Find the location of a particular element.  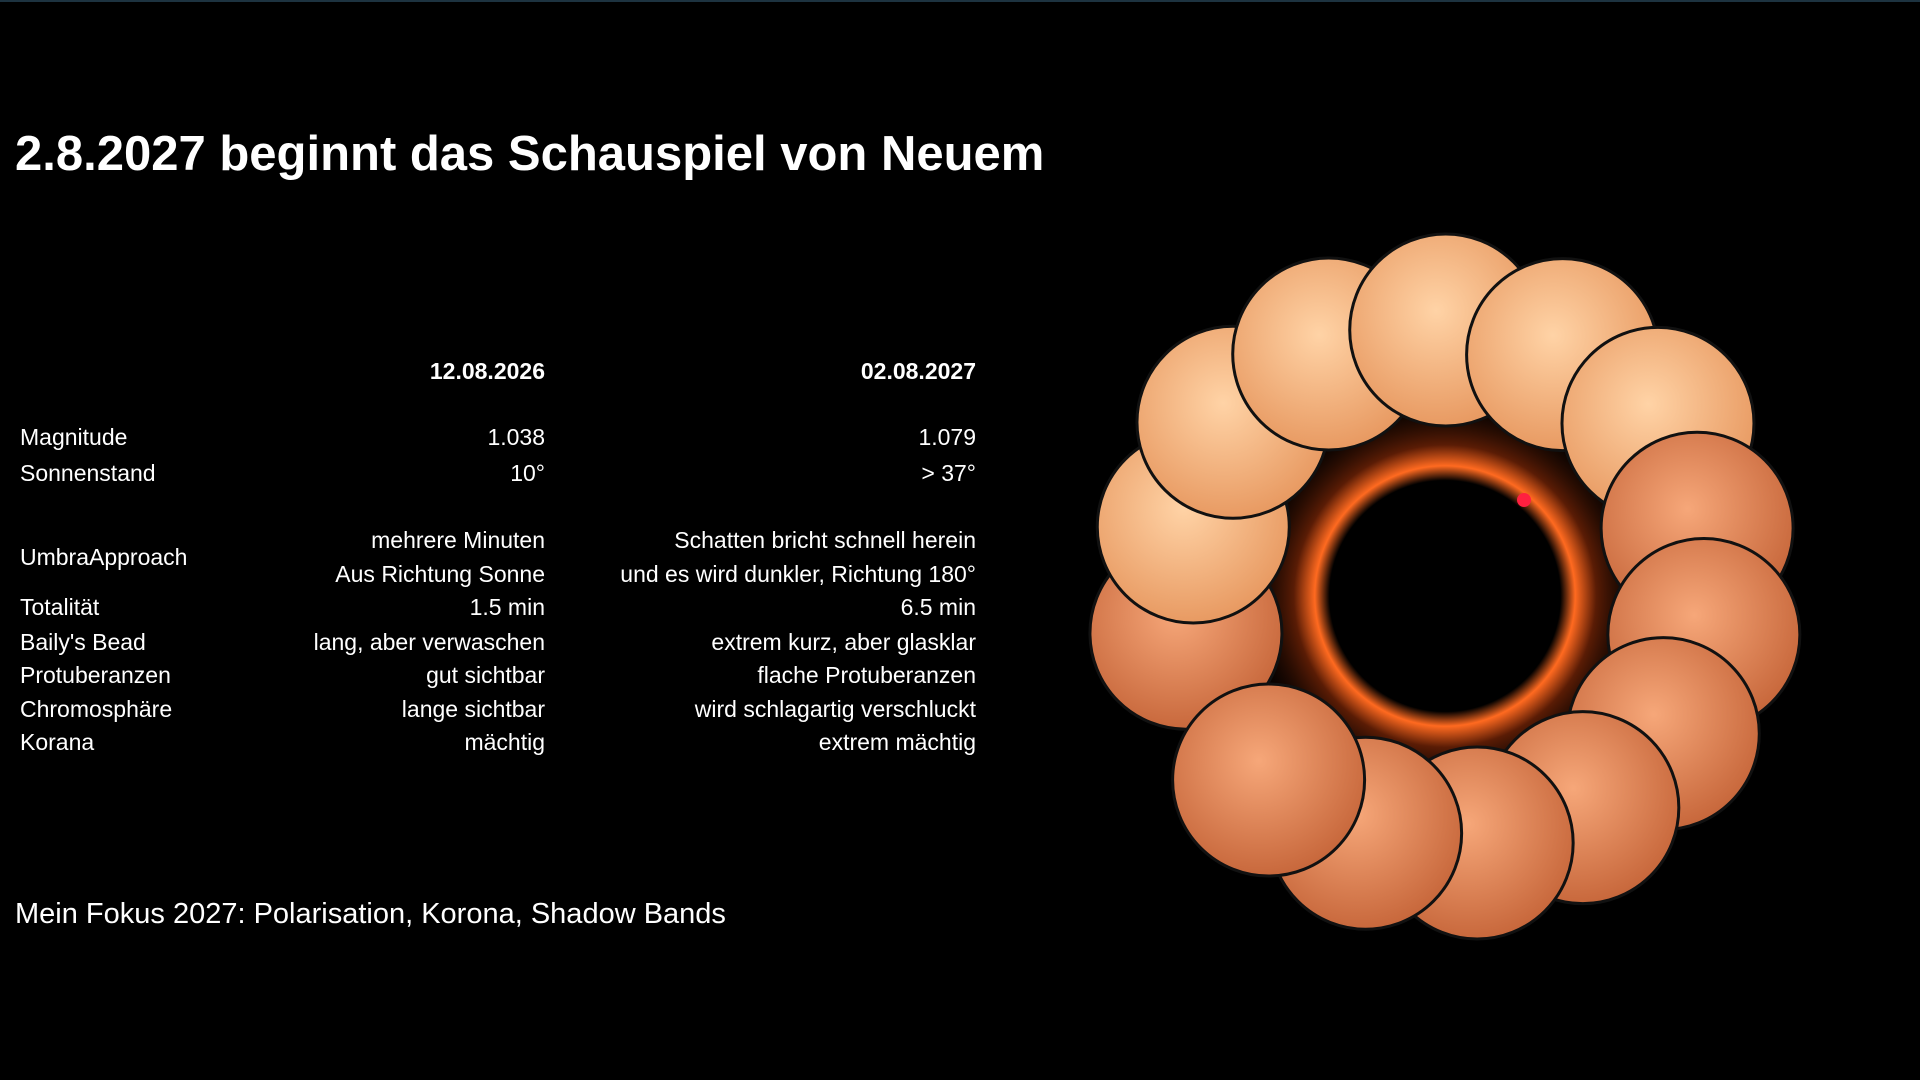

row-label: Korana is located at coordinates (57, 742).